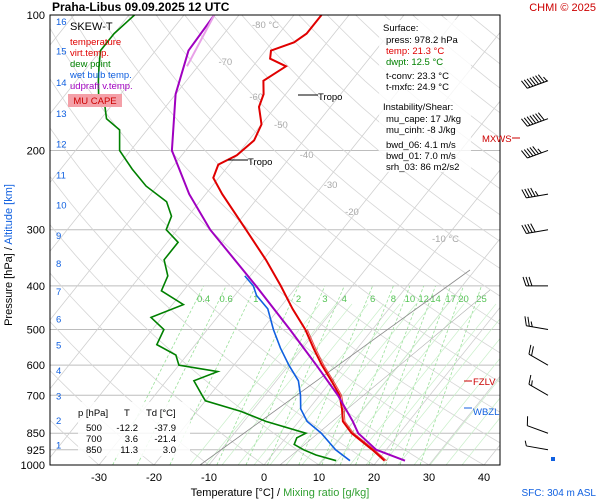  Describe the element at coordinates (415, 51) in the screenshot. I see `info-temp: temp: 21.3 °C` at that location.